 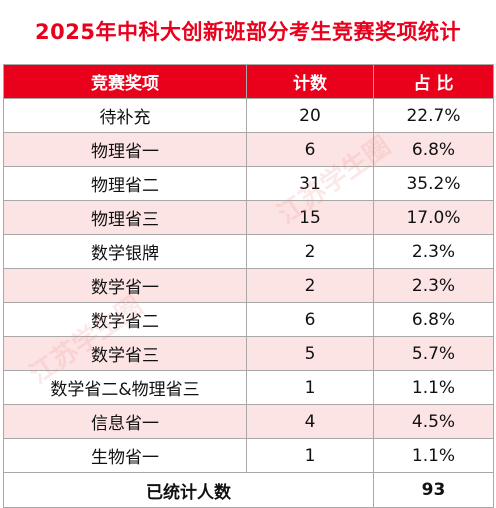 I want to click on award-cell: 物理省三, so click(x=125, y=217).